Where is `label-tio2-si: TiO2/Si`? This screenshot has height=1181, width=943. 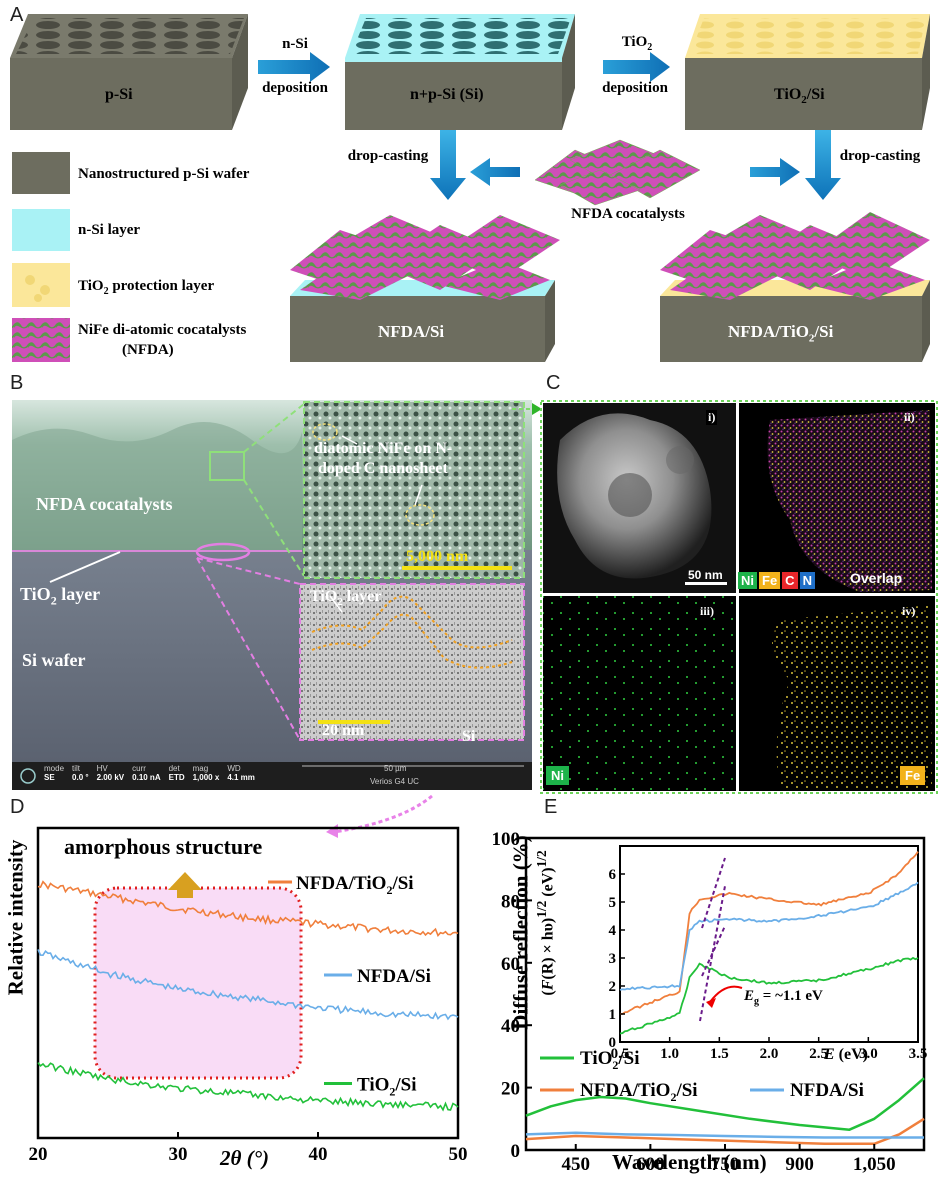 label-tio2-si: TiO2/Si is located at coordinates (799, 96).